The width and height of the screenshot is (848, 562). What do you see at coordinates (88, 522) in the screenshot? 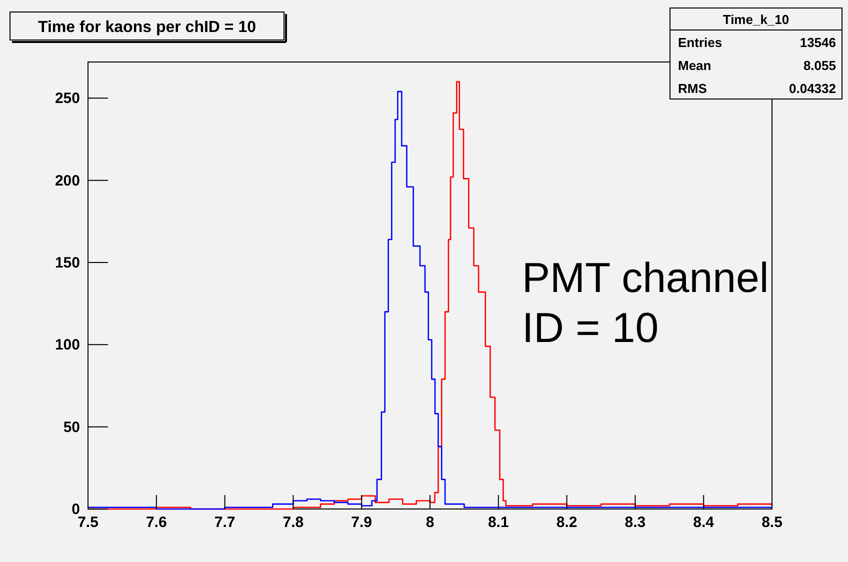
I see `x-tick-label: 7.5` at bounding box center [88, 522].